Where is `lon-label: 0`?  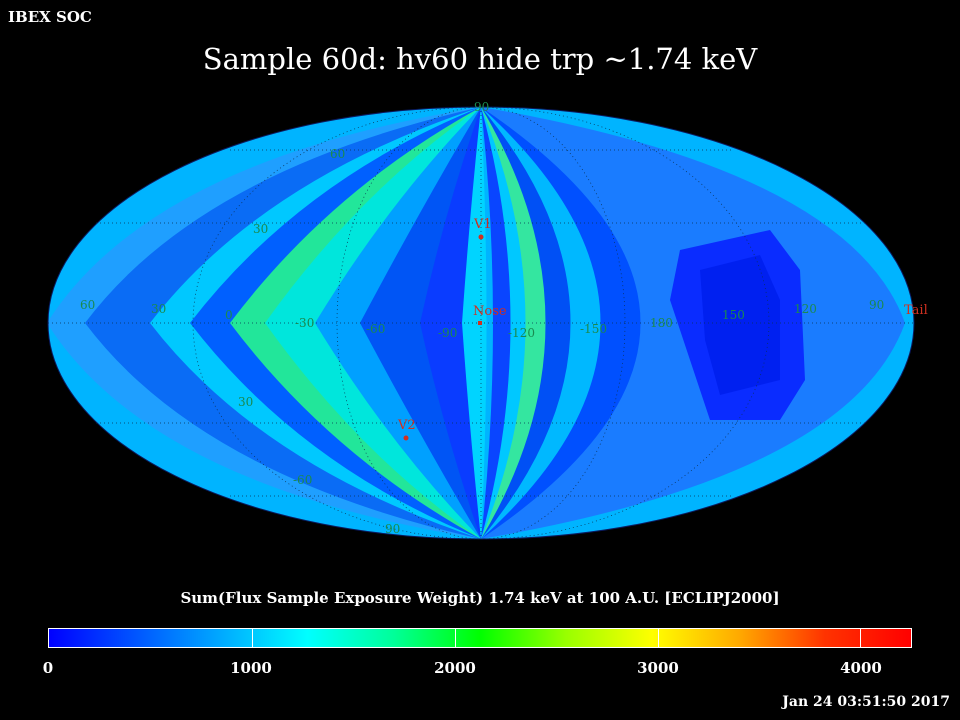 lon-label: 0 is located at coordinates (229, 315).